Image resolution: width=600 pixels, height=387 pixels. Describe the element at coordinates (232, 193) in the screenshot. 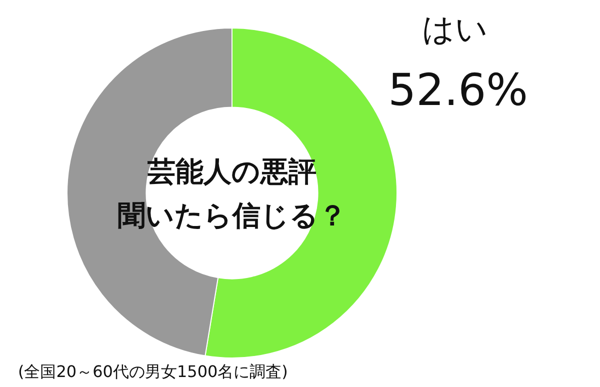

I see `text: 芸能人の悪評聞いたら信じる？` at that location.